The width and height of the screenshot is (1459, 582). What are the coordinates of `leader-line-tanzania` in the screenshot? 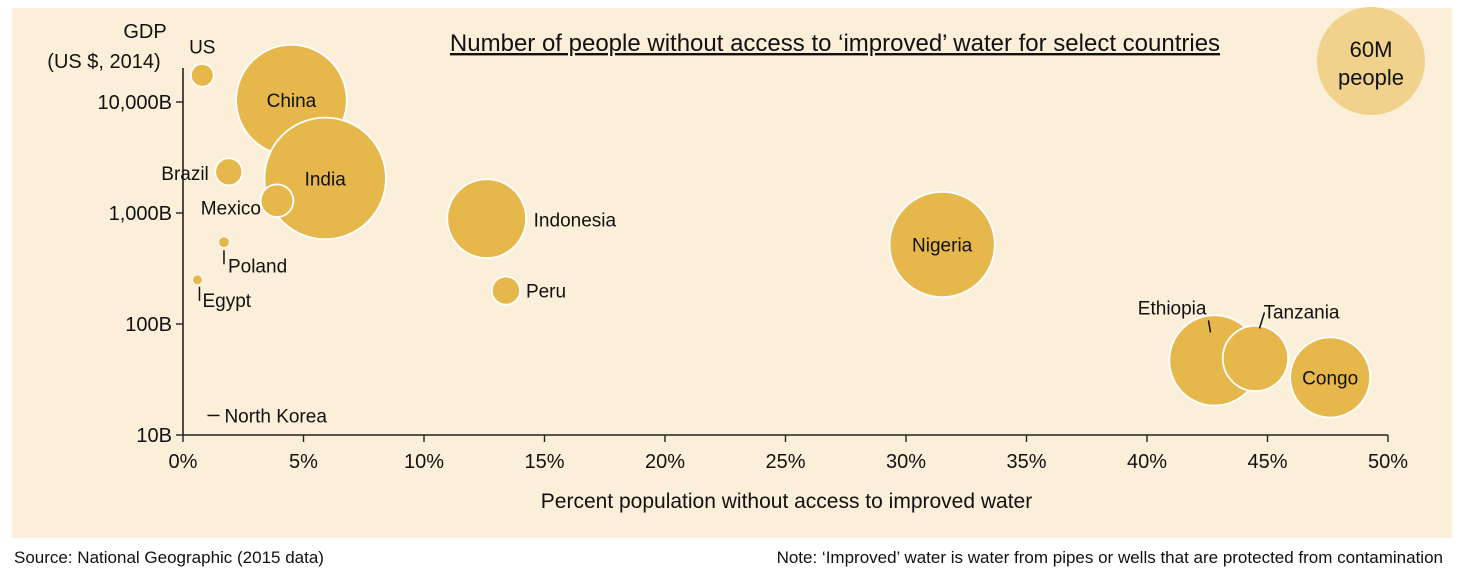 It's located at (1262, 320).